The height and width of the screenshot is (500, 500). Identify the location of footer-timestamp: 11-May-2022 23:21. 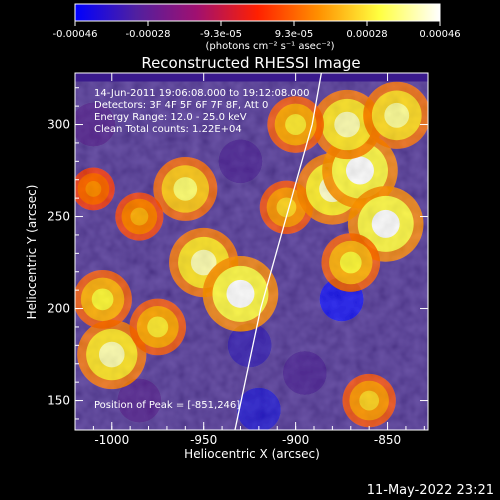
(430, 490).